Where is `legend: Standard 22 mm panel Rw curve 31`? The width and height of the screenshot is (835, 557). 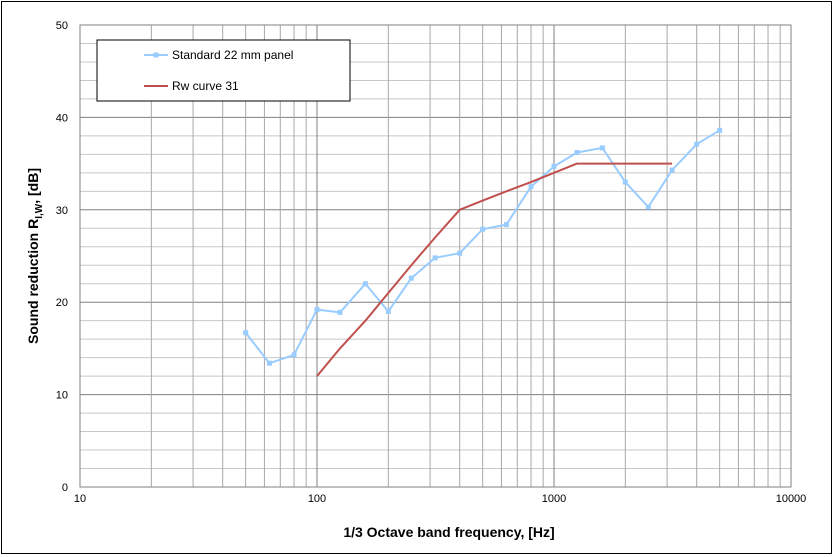 legend: Standard 22 mm panel Rw curve 31 is located at coordinates (223, 70).